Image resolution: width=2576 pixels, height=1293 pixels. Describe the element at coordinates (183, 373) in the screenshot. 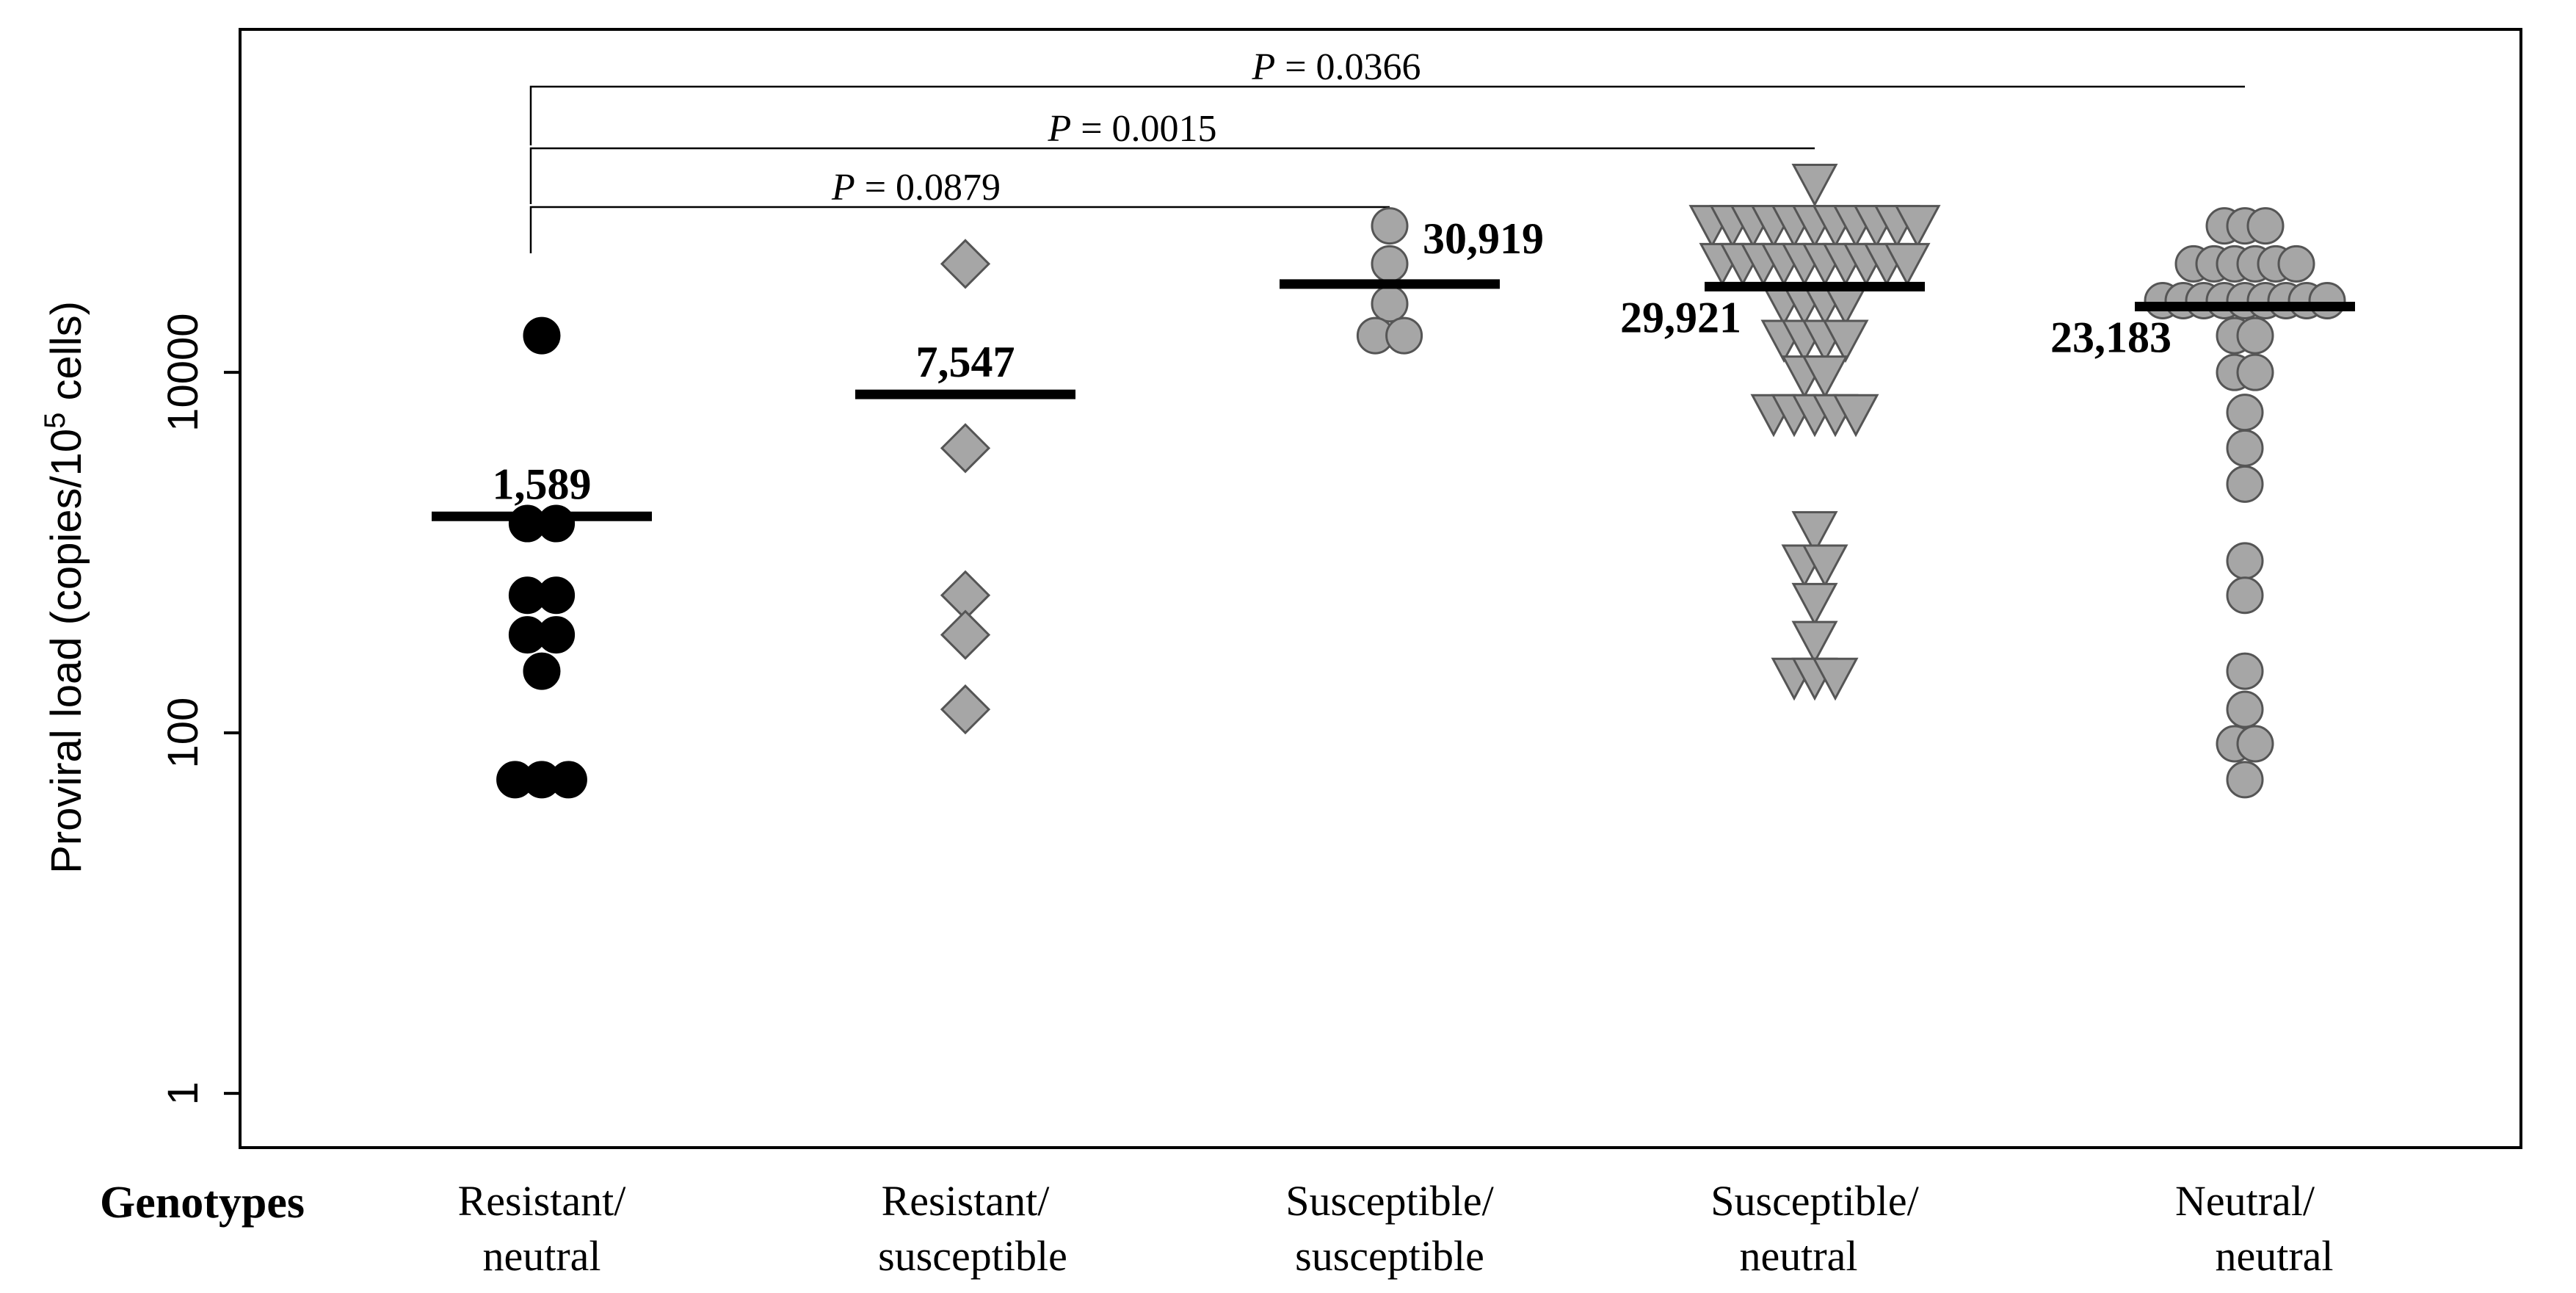

I see `y-tick-label: 10000` at that location.